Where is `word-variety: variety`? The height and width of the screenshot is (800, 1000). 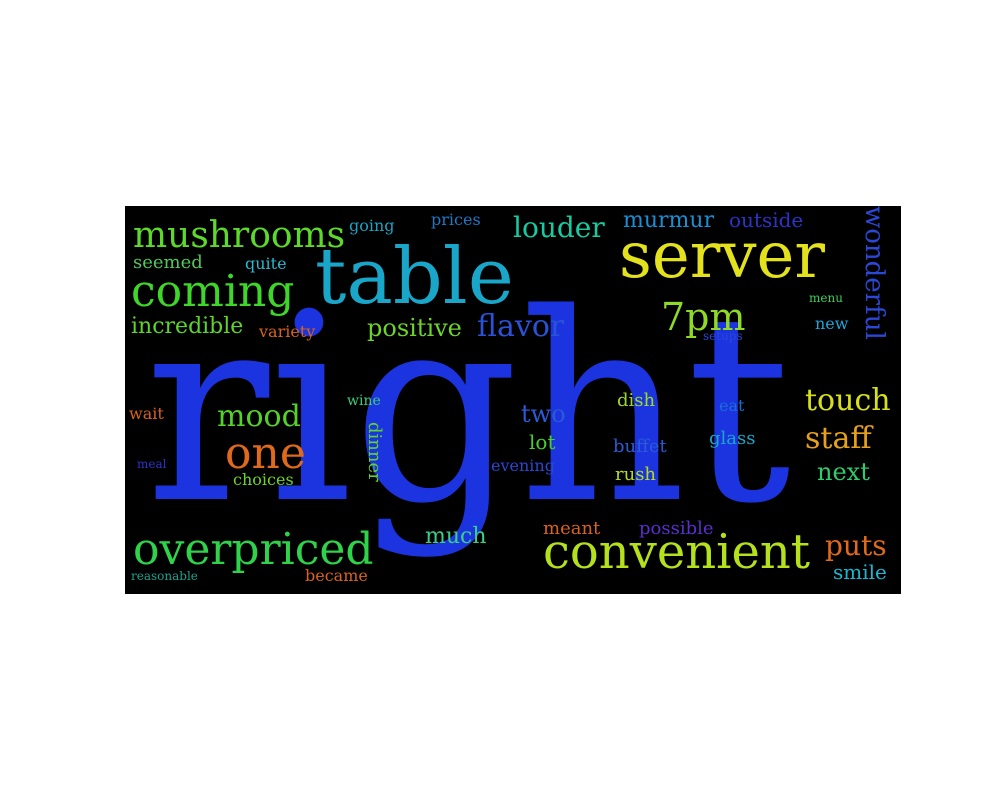 word-variety: variety is located at coordinates (287, 331).